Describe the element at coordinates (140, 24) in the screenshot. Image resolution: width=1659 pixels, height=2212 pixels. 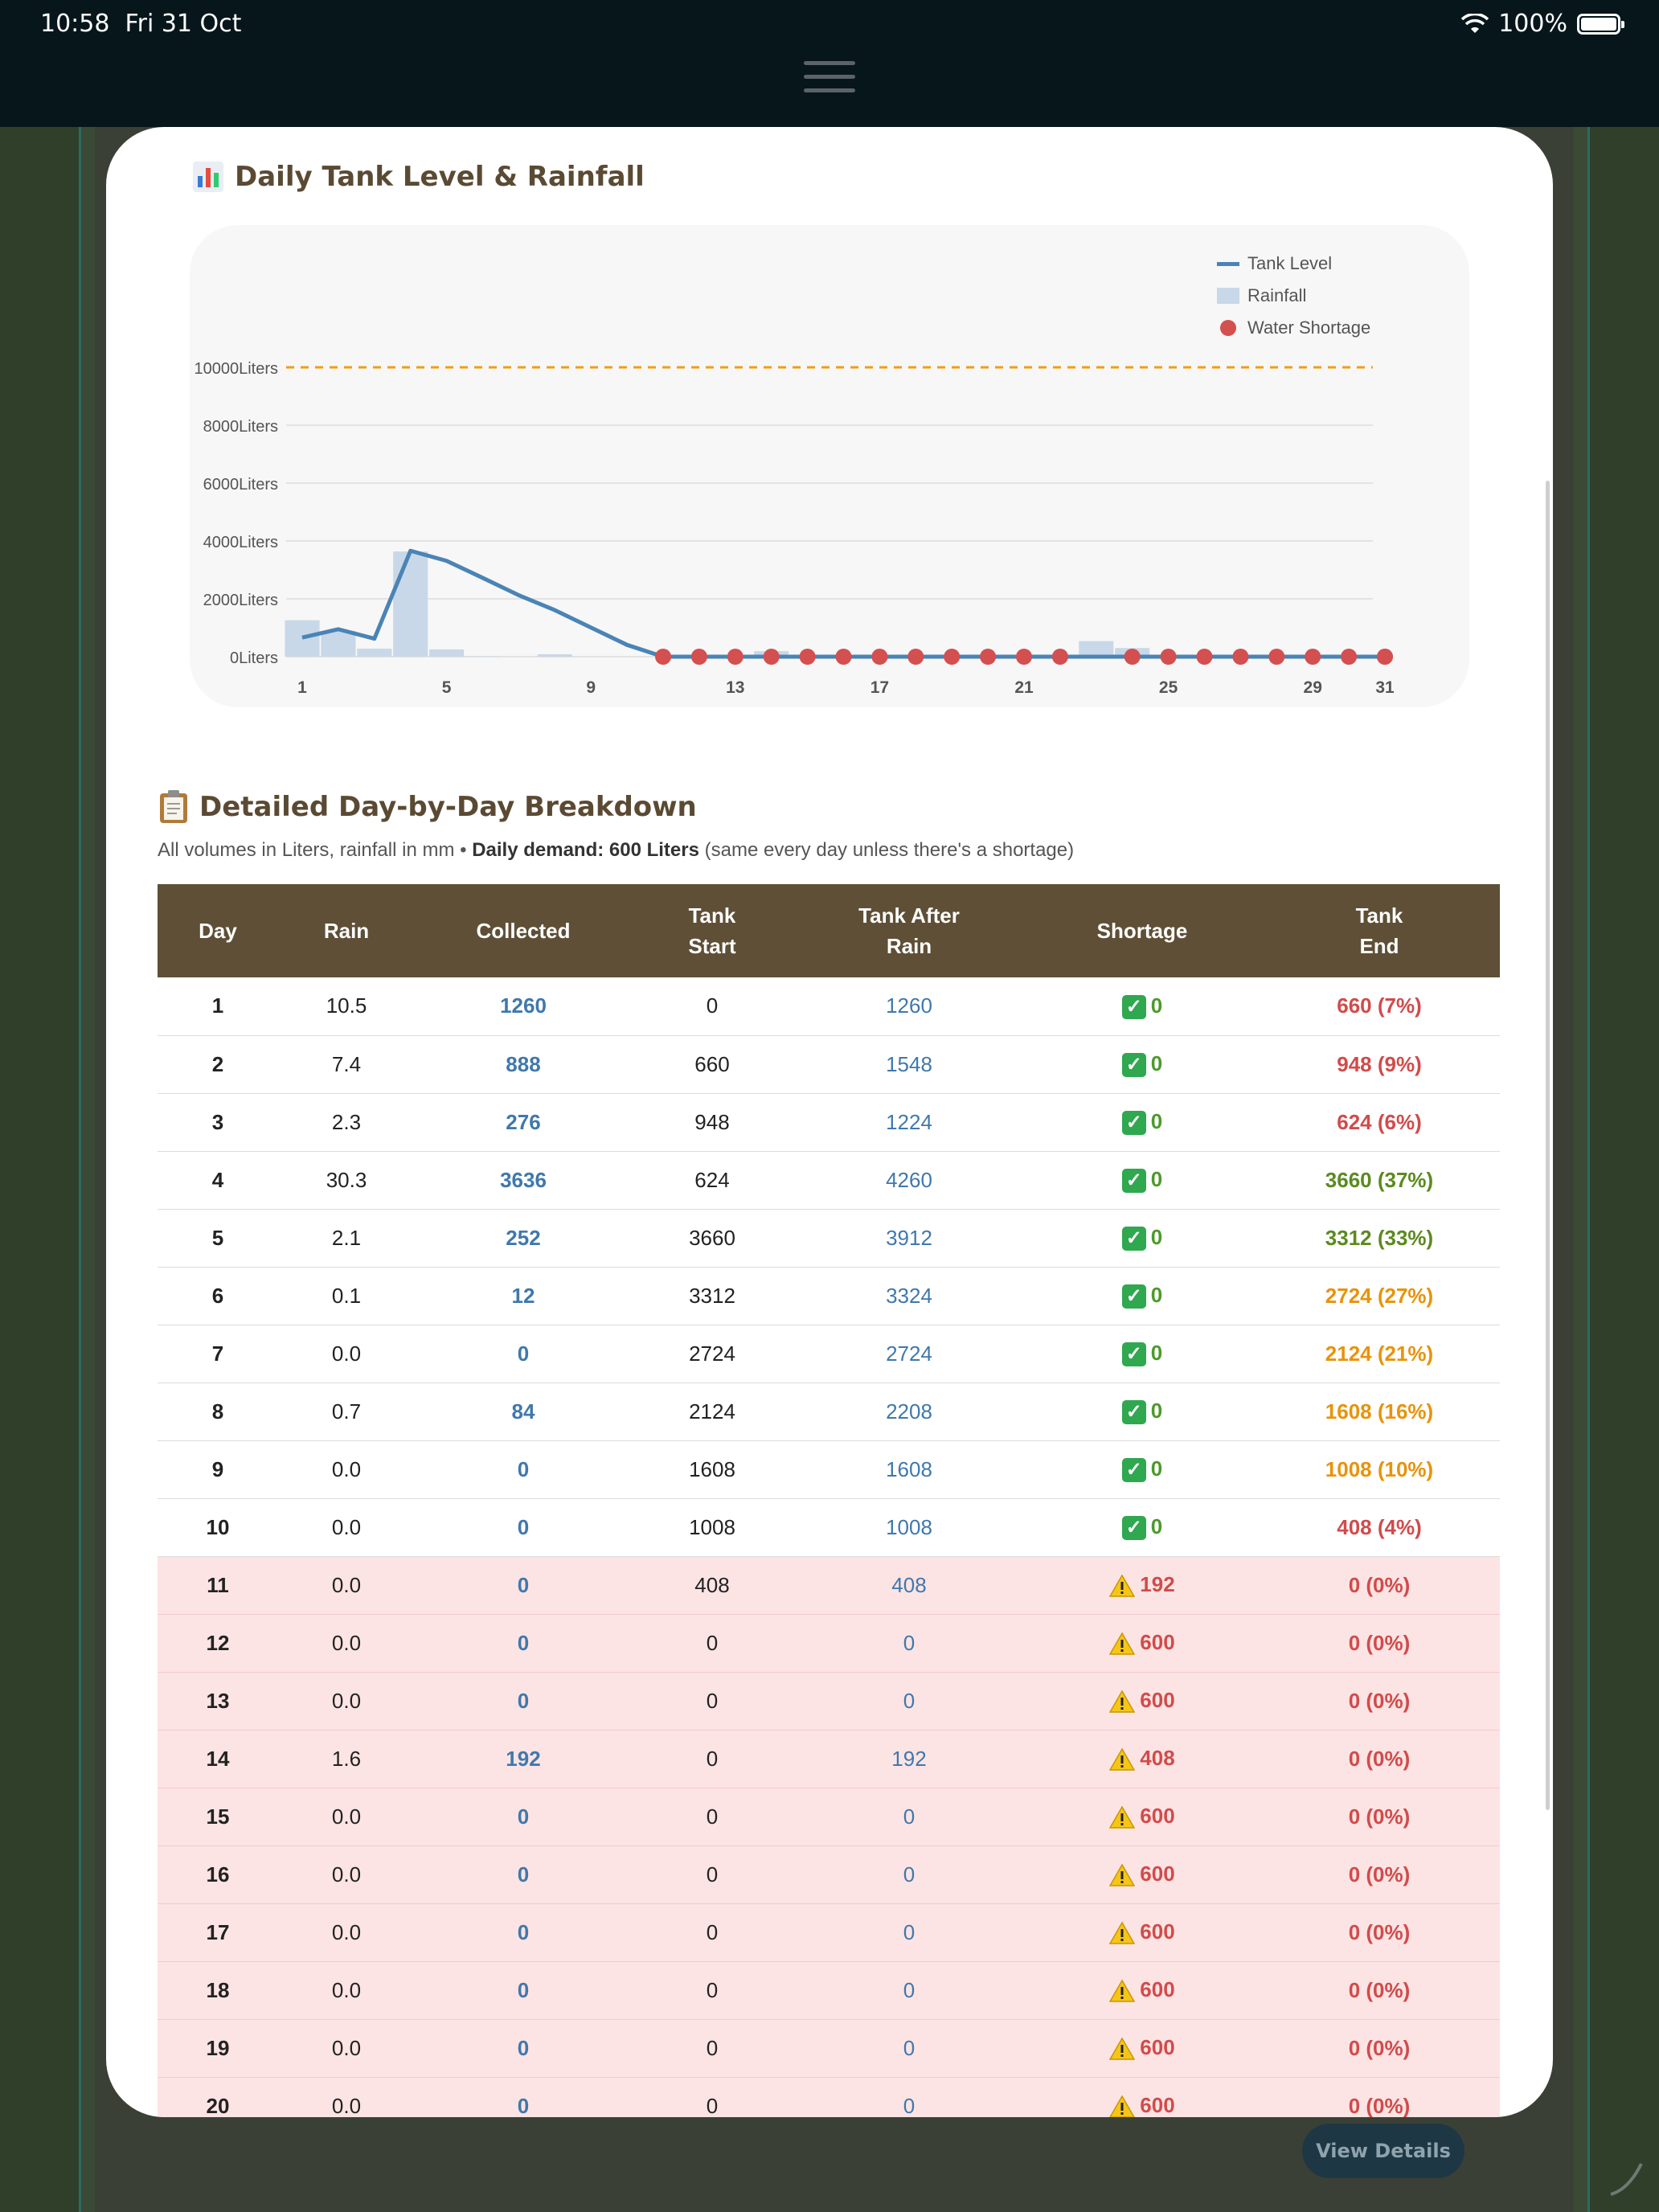
I see `status-time: 10:58 Fri 31 Oct` at that location.